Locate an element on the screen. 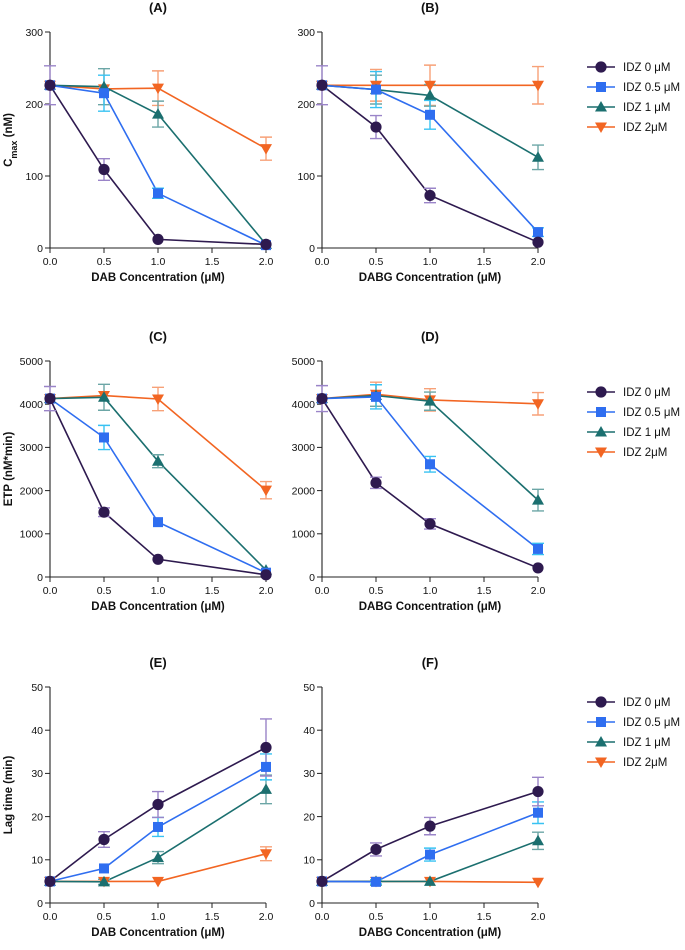 This screenshot has width=685, height=950. panel-title: (E) is located at coordinates (157, 662).